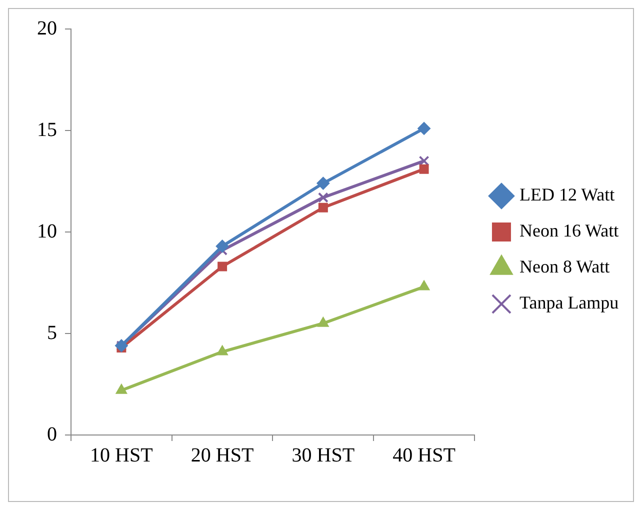 Image resolution: width=642 pixels, height=510 pixels. I want to click on x-tick-label: 30 HST, so click(323, 455).